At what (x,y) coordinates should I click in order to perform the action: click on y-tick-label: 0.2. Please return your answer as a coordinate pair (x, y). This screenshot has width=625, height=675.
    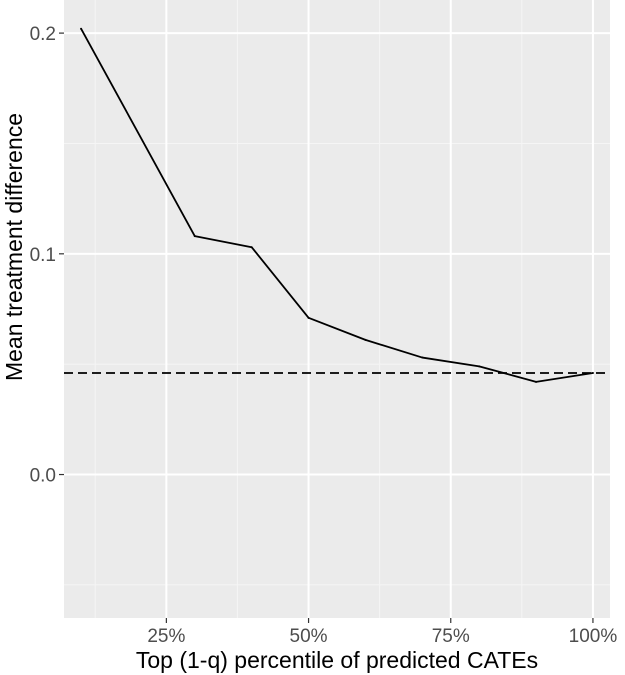
    Looking at the image, I should click on (43, 34).